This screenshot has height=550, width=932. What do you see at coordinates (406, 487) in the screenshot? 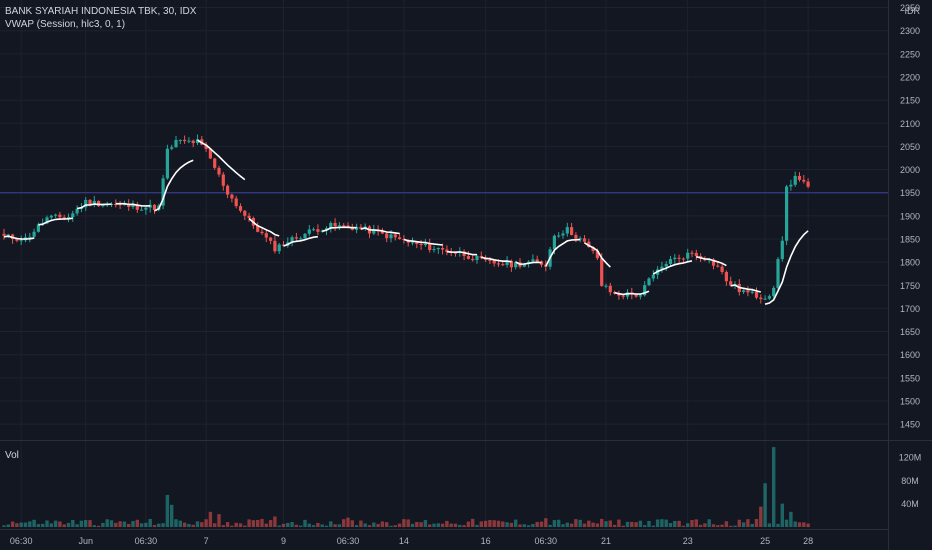
I see `volume-bars` at bounding box center [406, 487].